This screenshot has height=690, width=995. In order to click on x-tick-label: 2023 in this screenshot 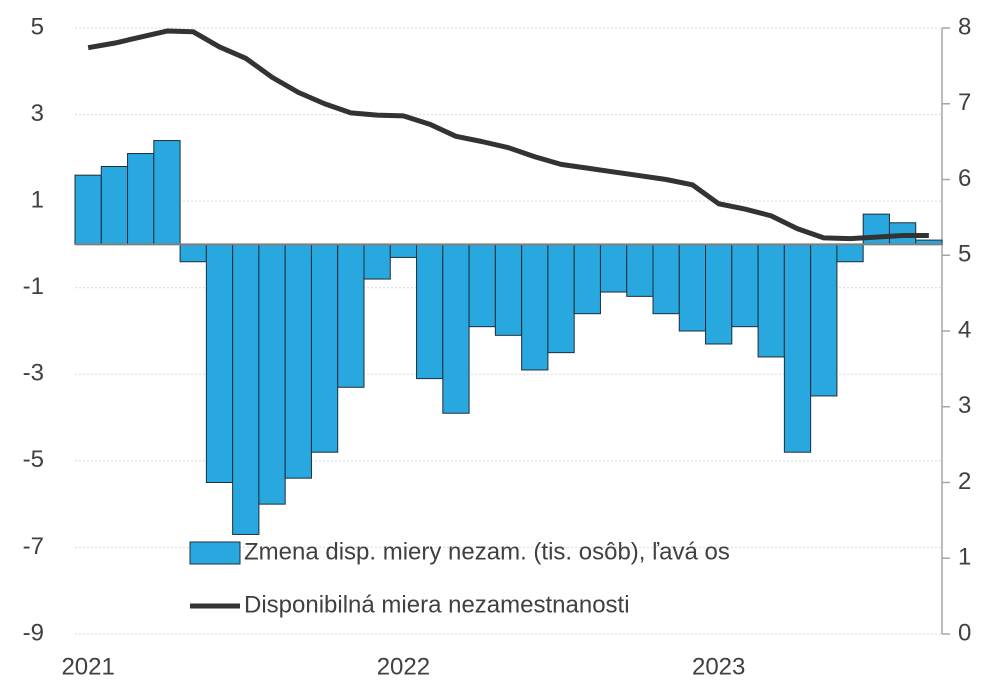, I will do `click(718, 666)`.